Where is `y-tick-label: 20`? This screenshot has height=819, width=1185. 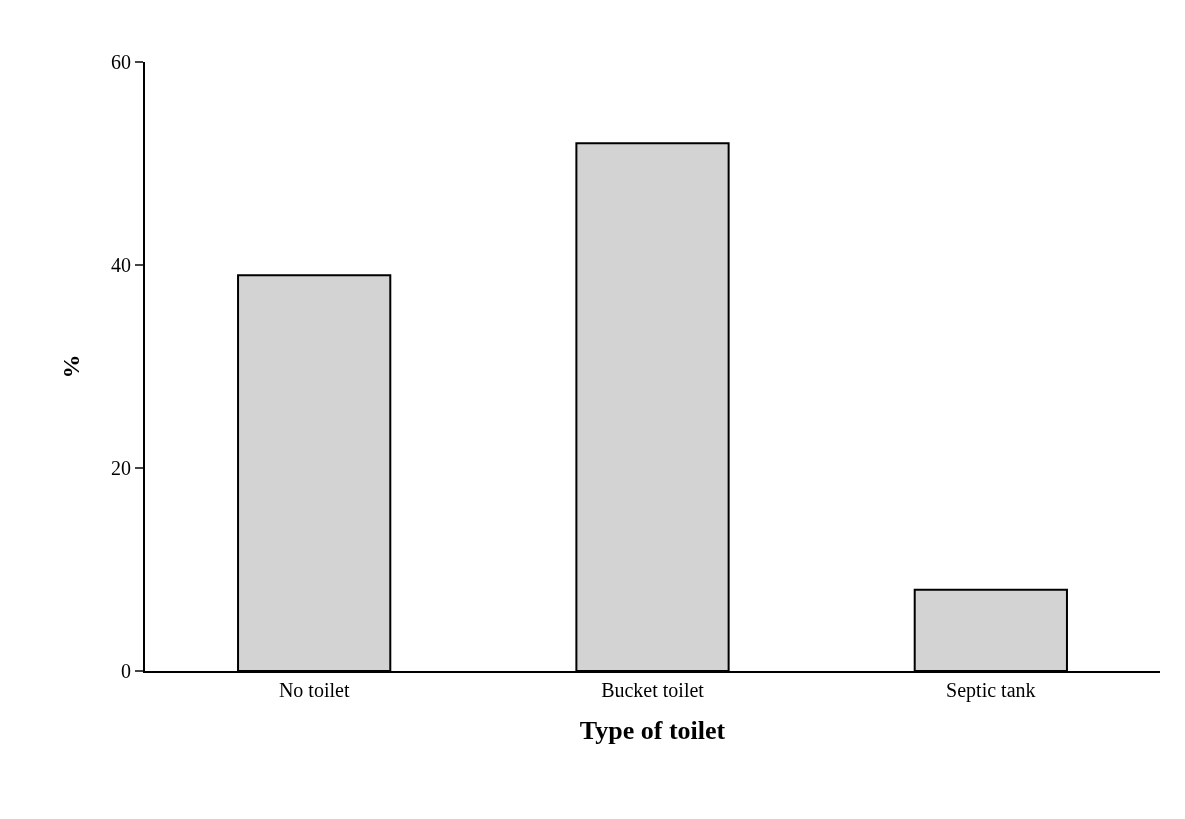 y-tick-label: 20 is located at coordinates (121, 468).